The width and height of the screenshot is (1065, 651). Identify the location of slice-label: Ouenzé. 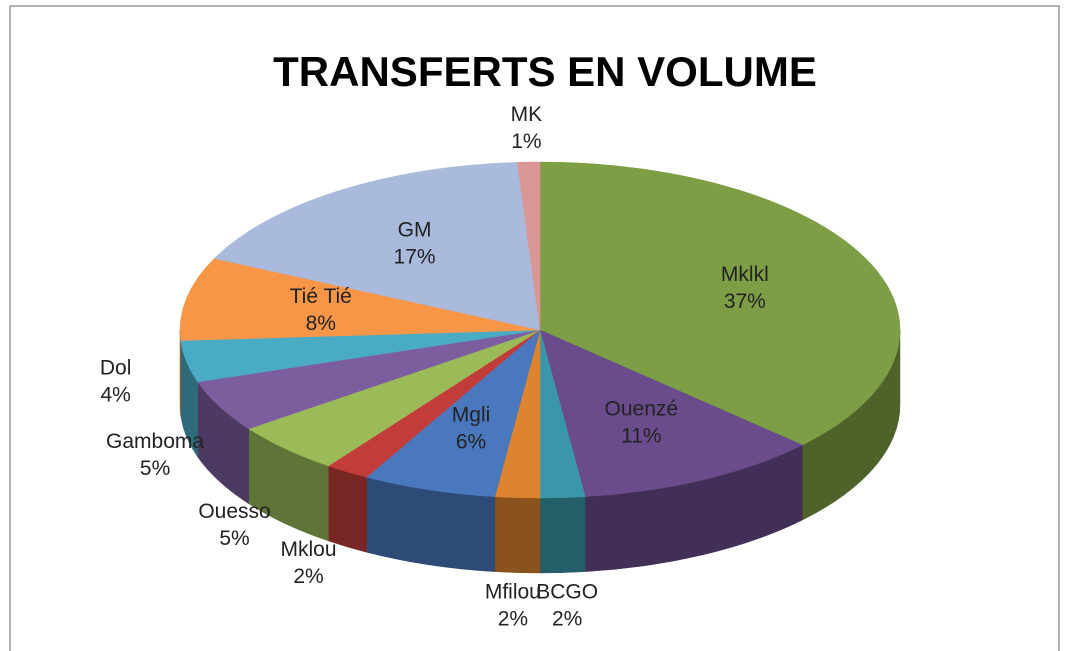
(642, 408).